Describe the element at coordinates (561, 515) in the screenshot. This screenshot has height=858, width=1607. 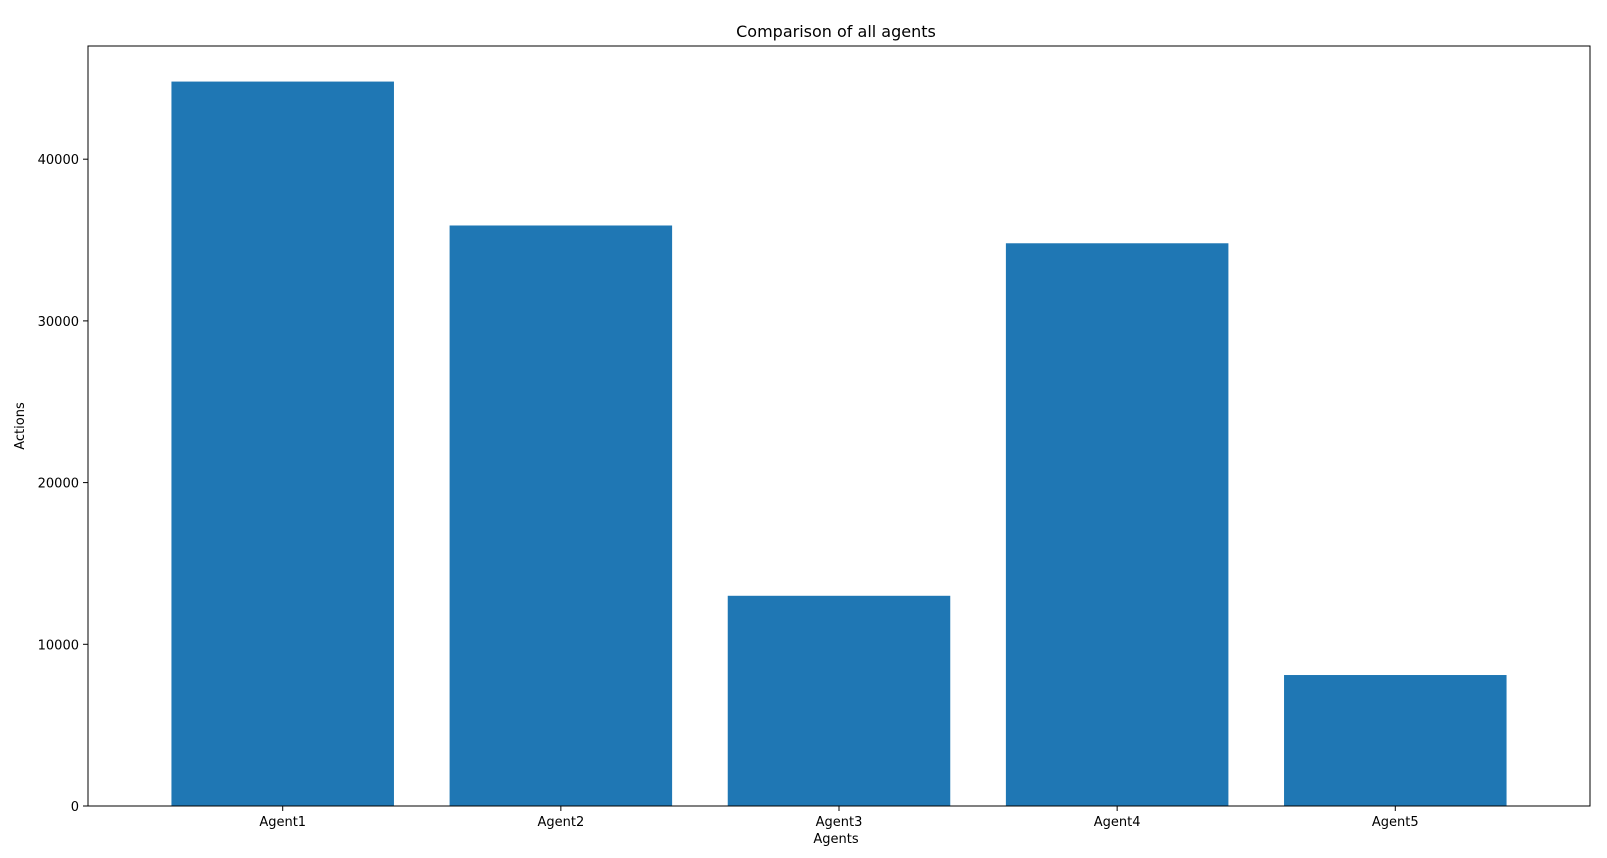
I see `bar-agent2` at that location.